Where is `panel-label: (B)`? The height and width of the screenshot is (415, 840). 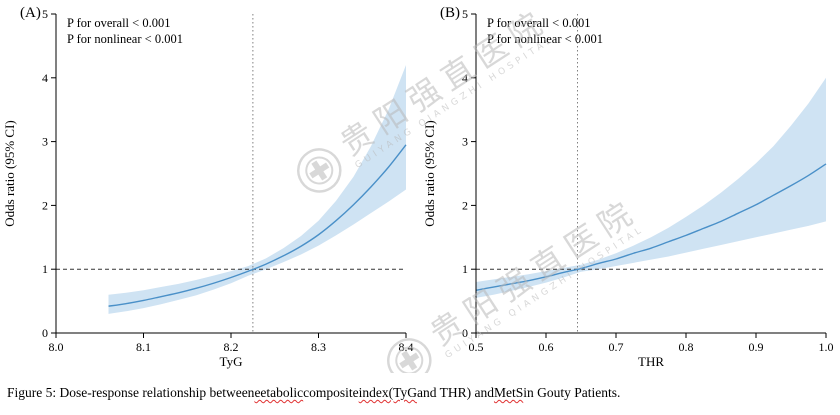 panel-label: (B) is located at coordinates (450, 13).